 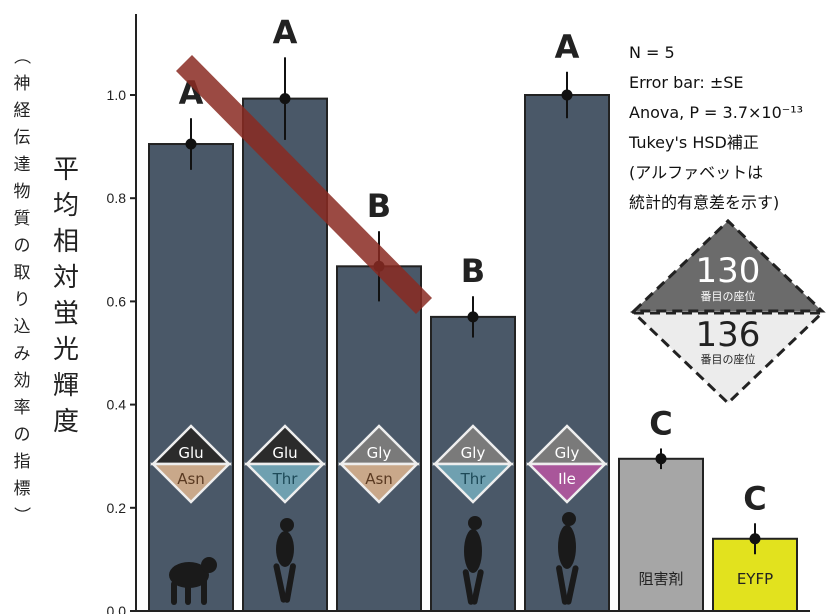 What do you see at coordinates (66, 242) in the screenshot?
I see `y-label-char: 相` at bounding box center [66, 242].